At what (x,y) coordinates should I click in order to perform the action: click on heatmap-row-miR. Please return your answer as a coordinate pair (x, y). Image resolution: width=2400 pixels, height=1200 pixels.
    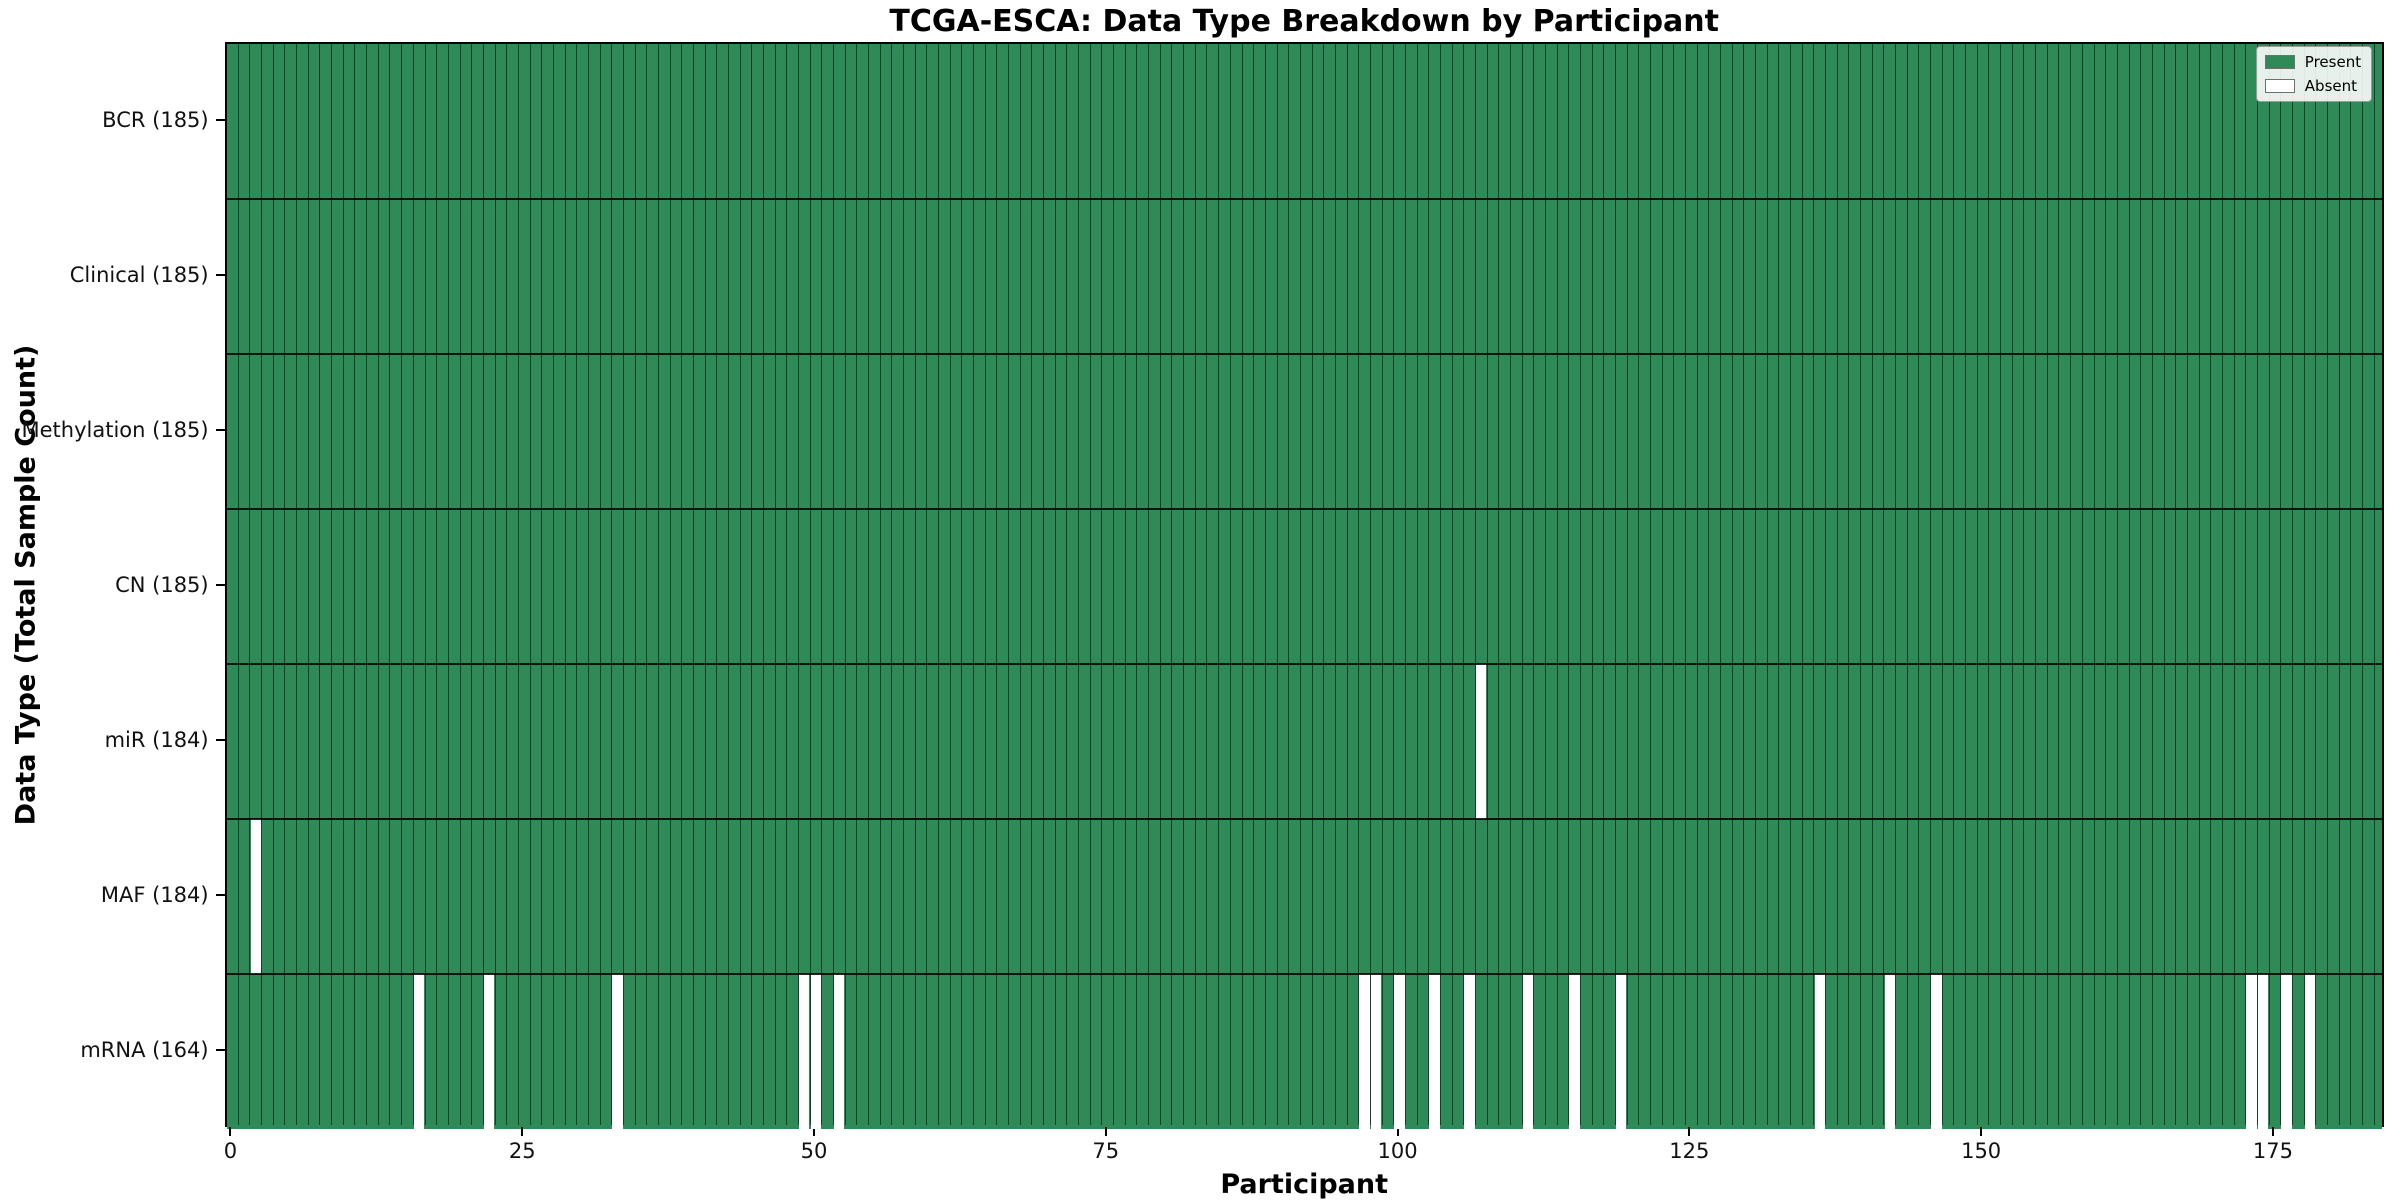
    Looking at the image, I should click on (1304, 741).